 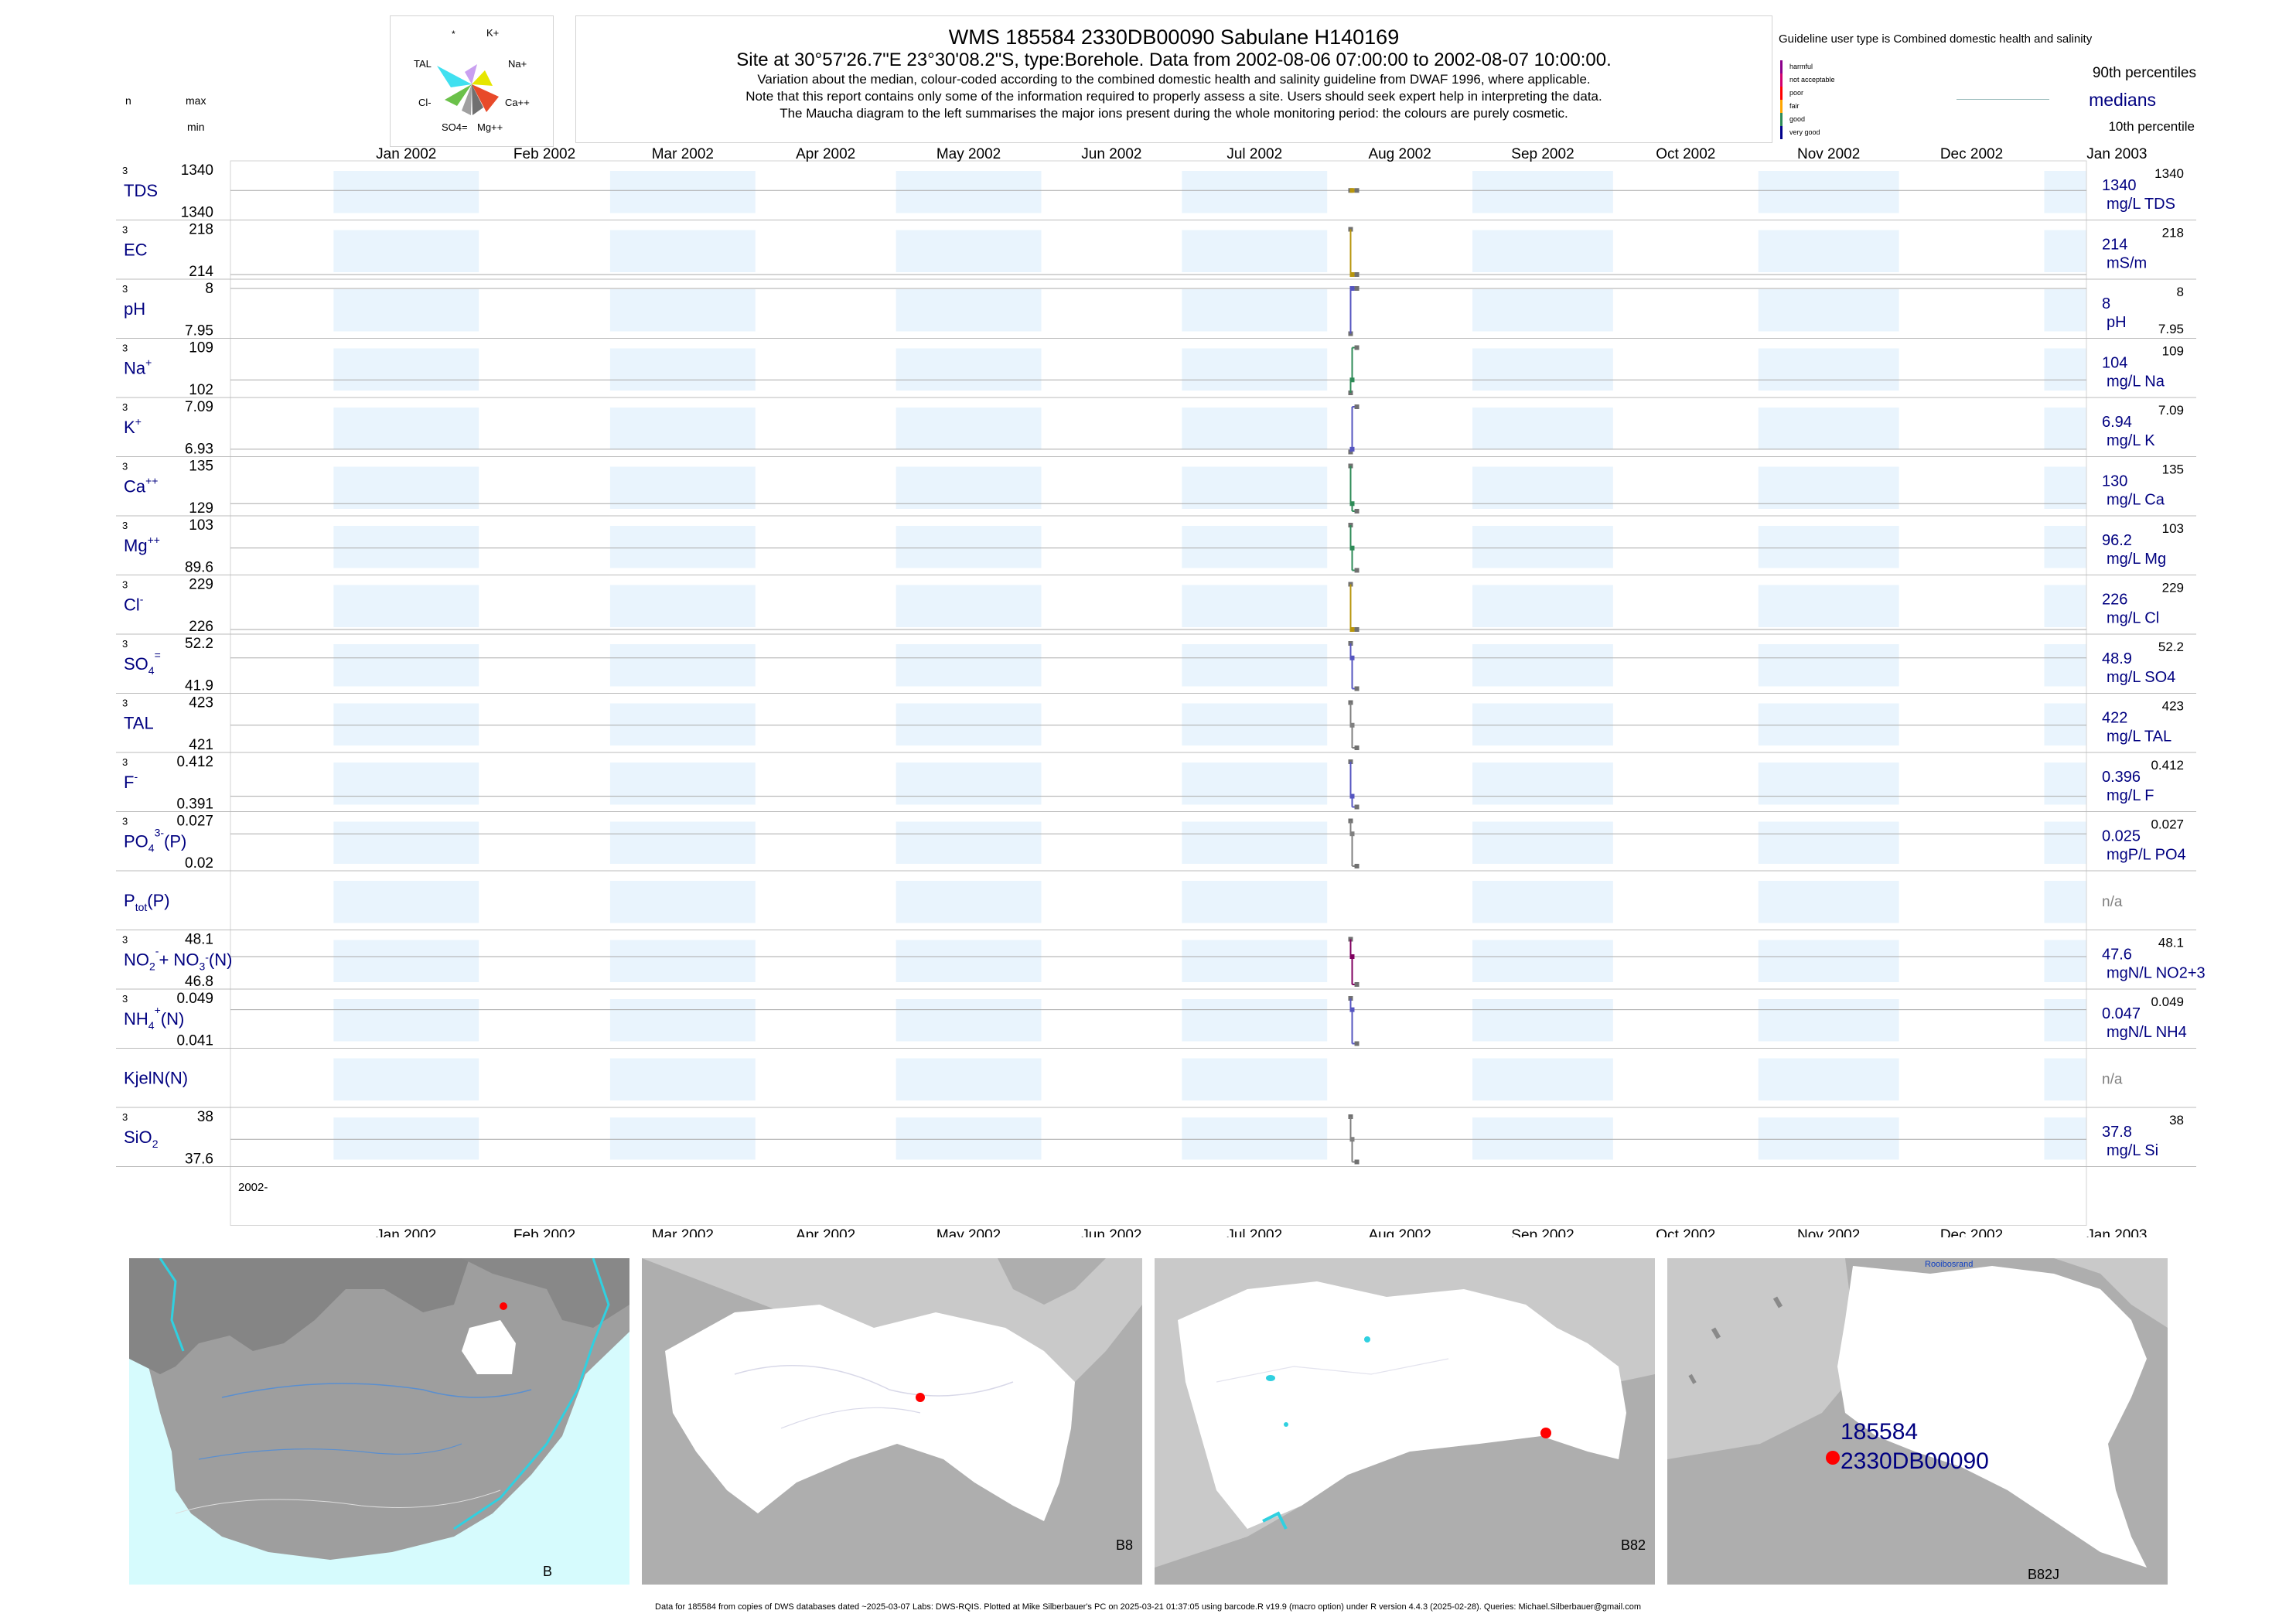 What do you see at coordinates (2141, 677) in the screenshot?
I see `panel-unit: mg/L SO4` at bounding box center [2141, 677].